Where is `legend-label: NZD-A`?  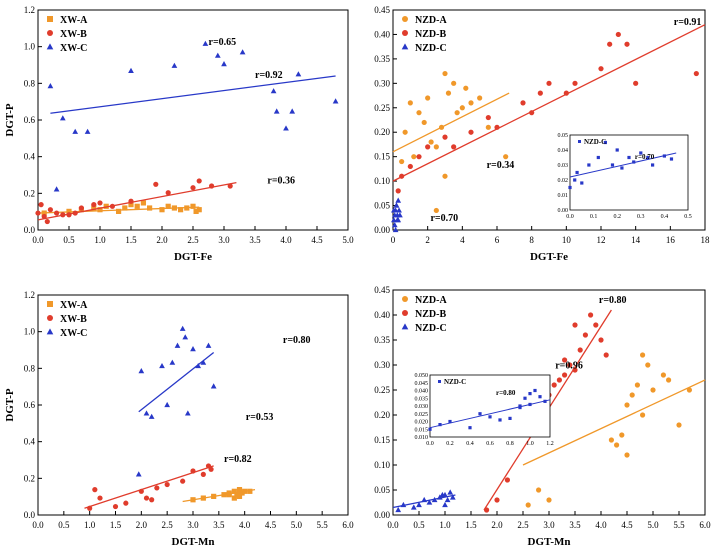
legend-label: NZD-A is located at coordinates (431, 20).